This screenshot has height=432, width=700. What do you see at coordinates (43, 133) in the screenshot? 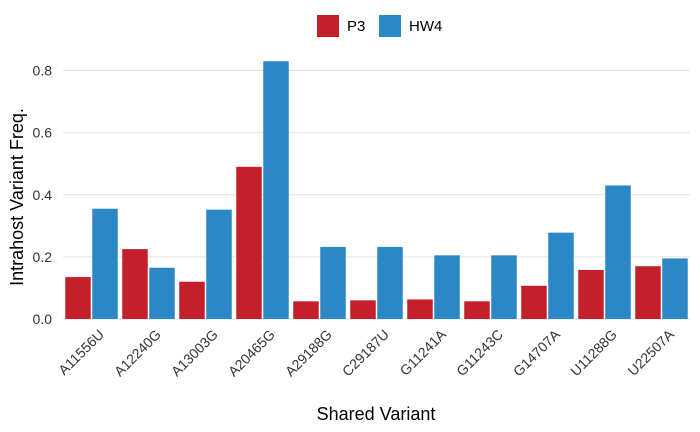
I see `y-tick-label: 0.6` at bounding box center [43, 133].